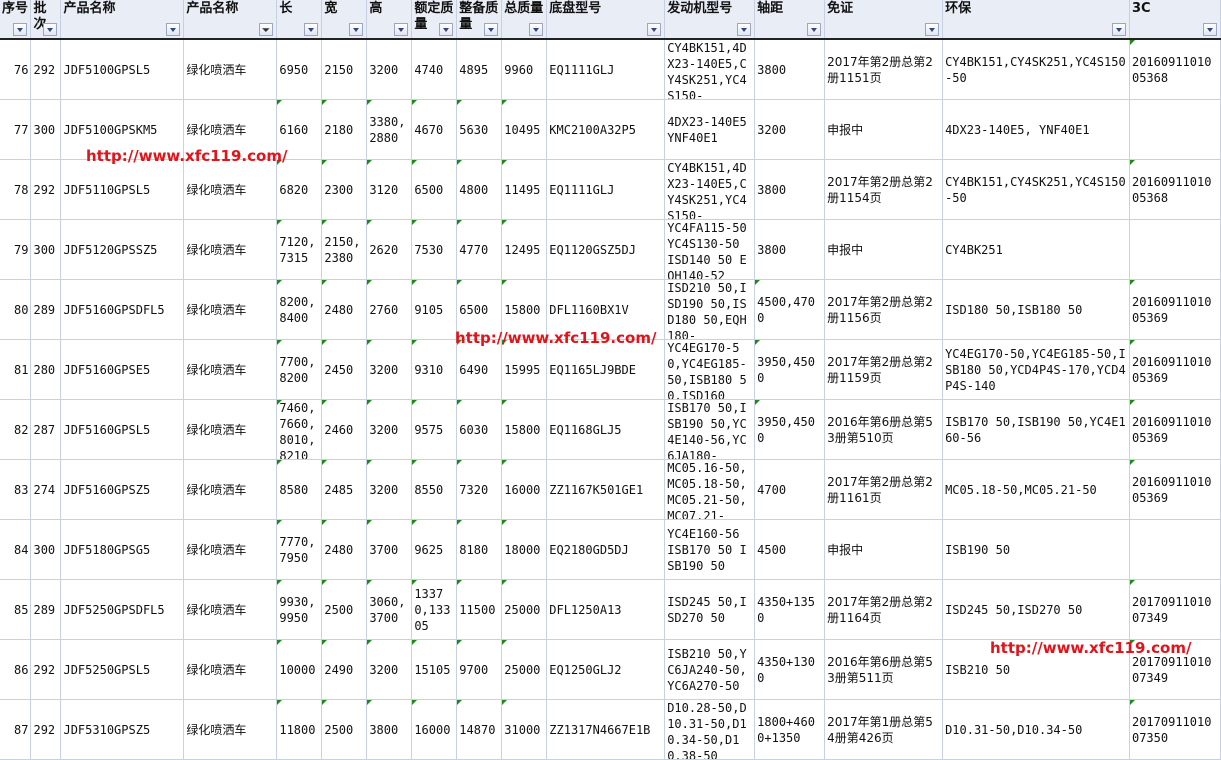  I want to click on table-cell: 2485, so click(344, 489).